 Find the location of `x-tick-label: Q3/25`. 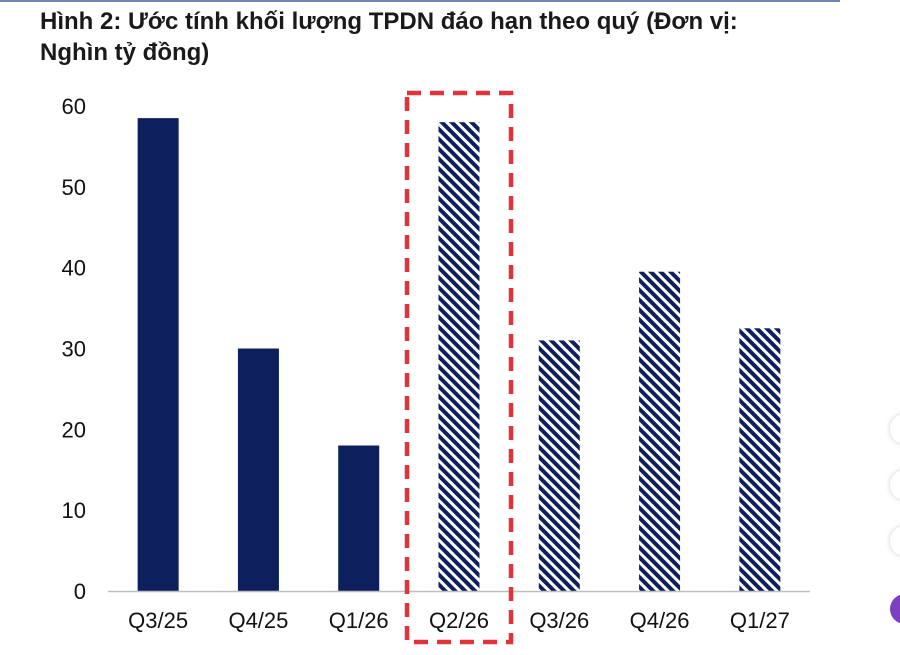

x-tick-label: Q3/25 is located at coordinates (158, 620).